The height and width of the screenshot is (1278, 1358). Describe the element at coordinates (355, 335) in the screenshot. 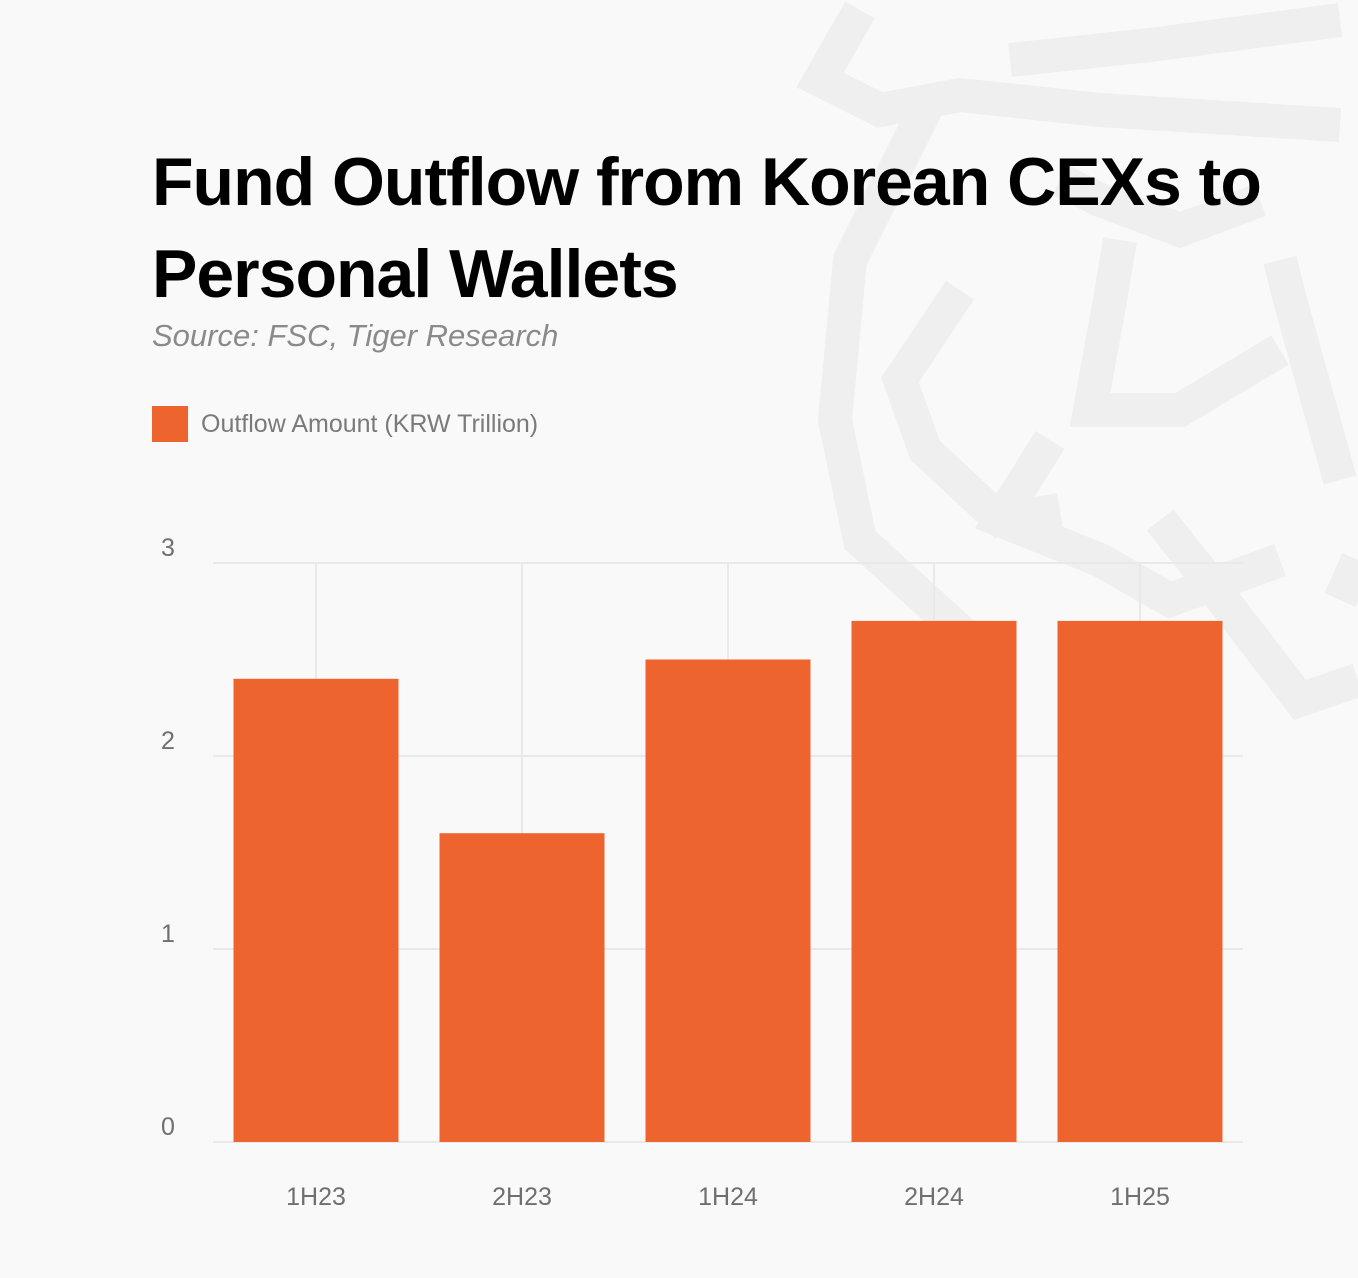

I see `chart-source: Source: FSC, Tiger Research` at that location.